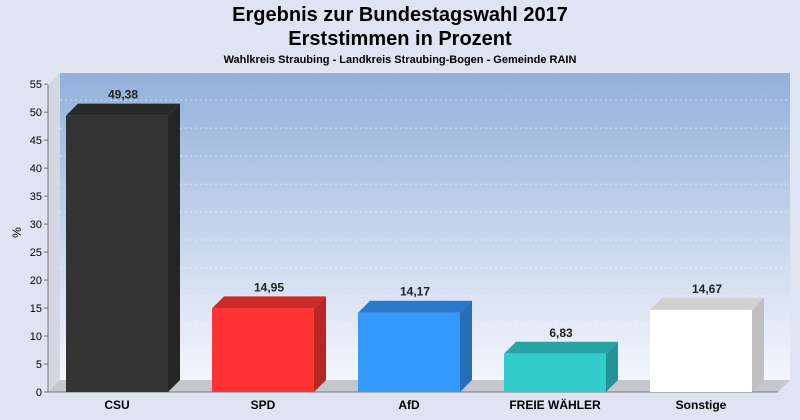 The image size is (800, 420). I want to click on y-tick-label: 35, so click(36, 197).